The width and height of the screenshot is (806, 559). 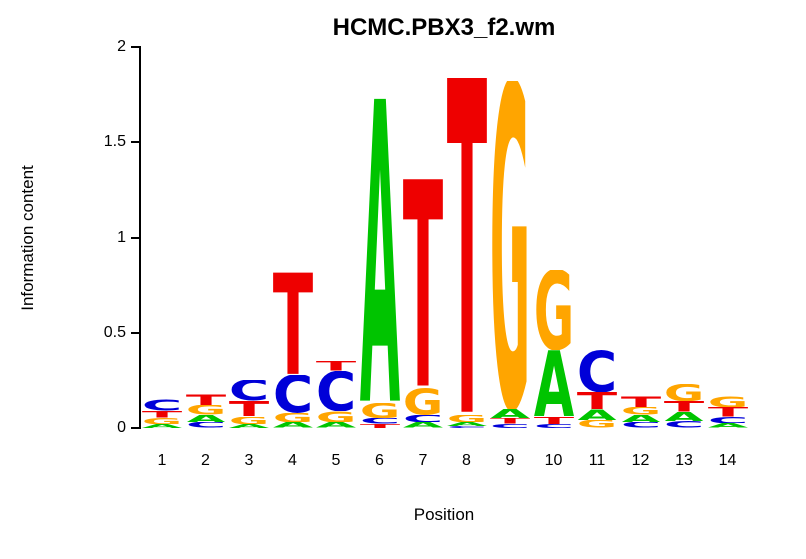 I want to click on y-axis-line, so click(x=140, y=237).